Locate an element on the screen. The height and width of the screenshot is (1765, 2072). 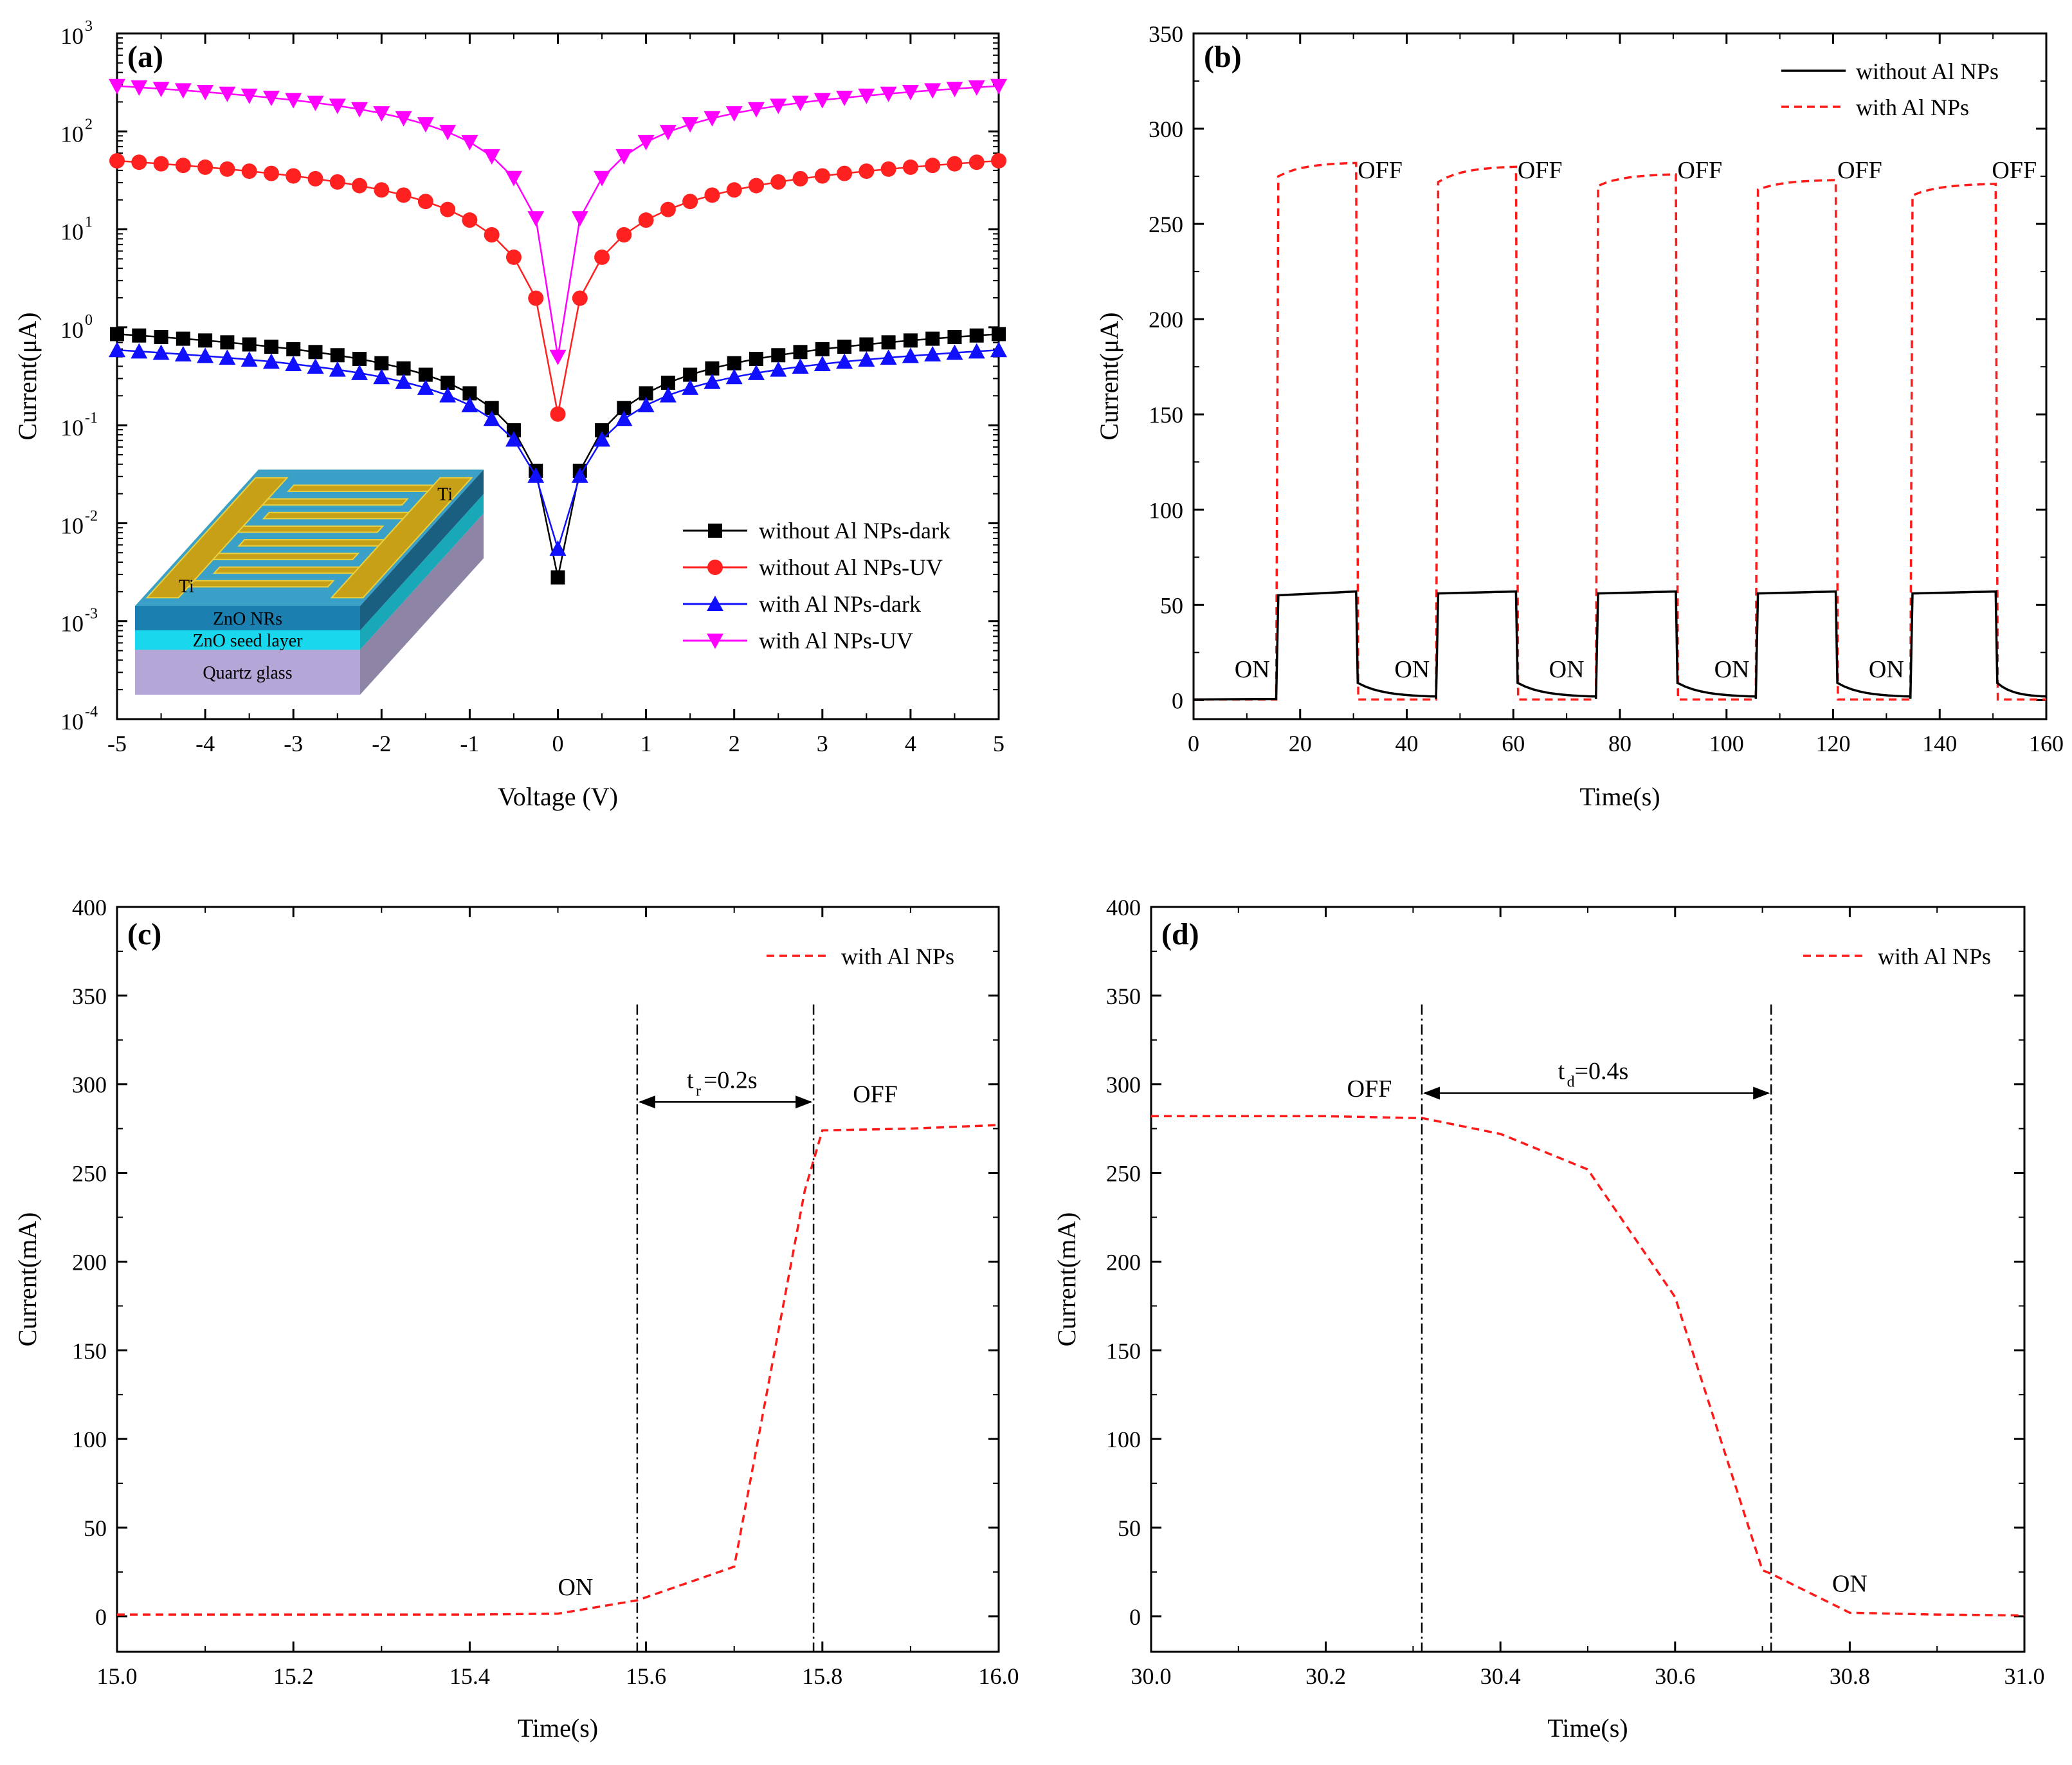
x-tick-label-b: 40 is located at coordinates (1407, 743).